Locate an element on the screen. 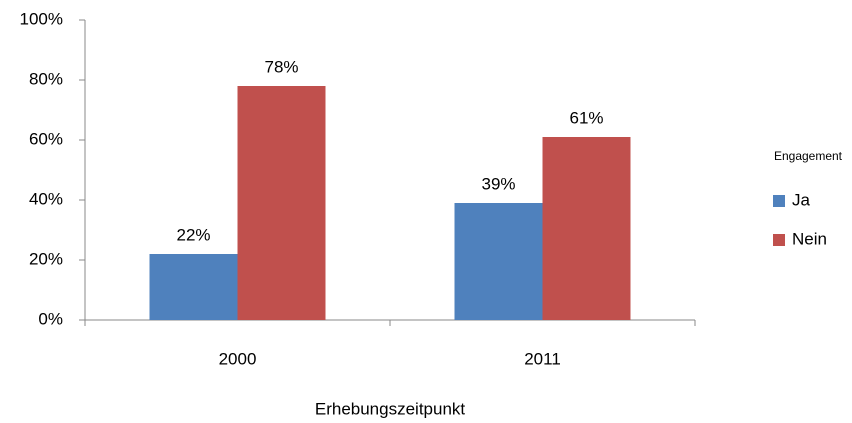 This screenshot has width=852, height=423. legend-title: Engagement is located at coordinates (808, 156).